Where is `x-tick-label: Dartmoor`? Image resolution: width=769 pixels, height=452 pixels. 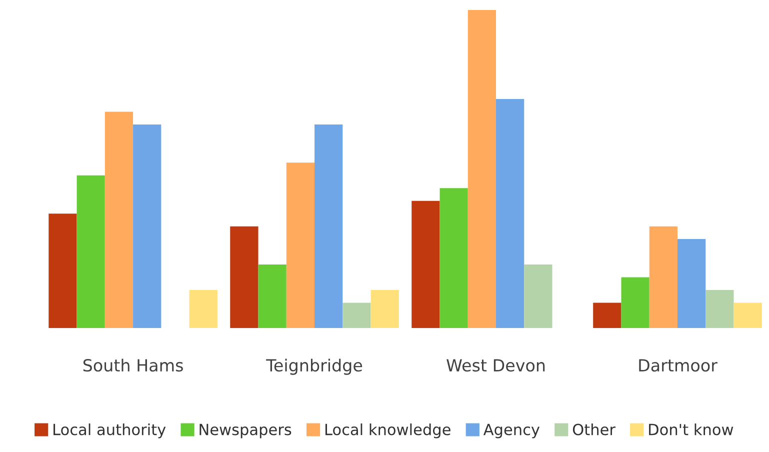 x-tick-label: Dartmoor is located at coordinates (678, 365).